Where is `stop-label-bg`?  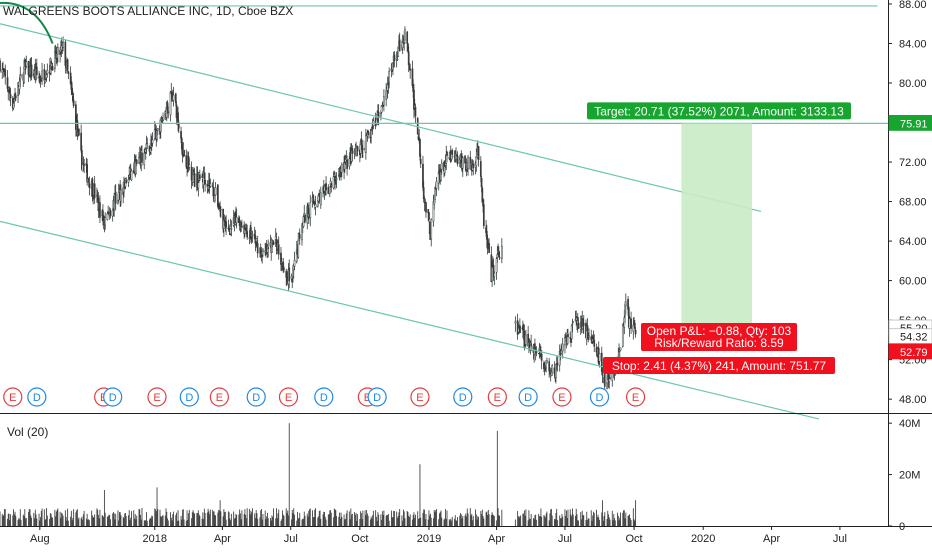
stop-label-bg is located at coordinates (719, 365).